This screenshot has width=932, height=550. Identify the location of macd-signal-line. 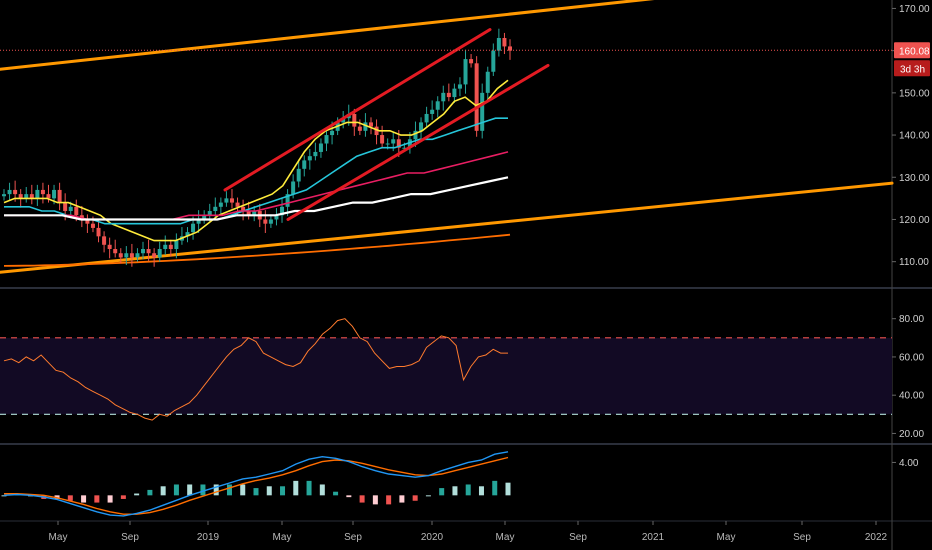
(256, 485).